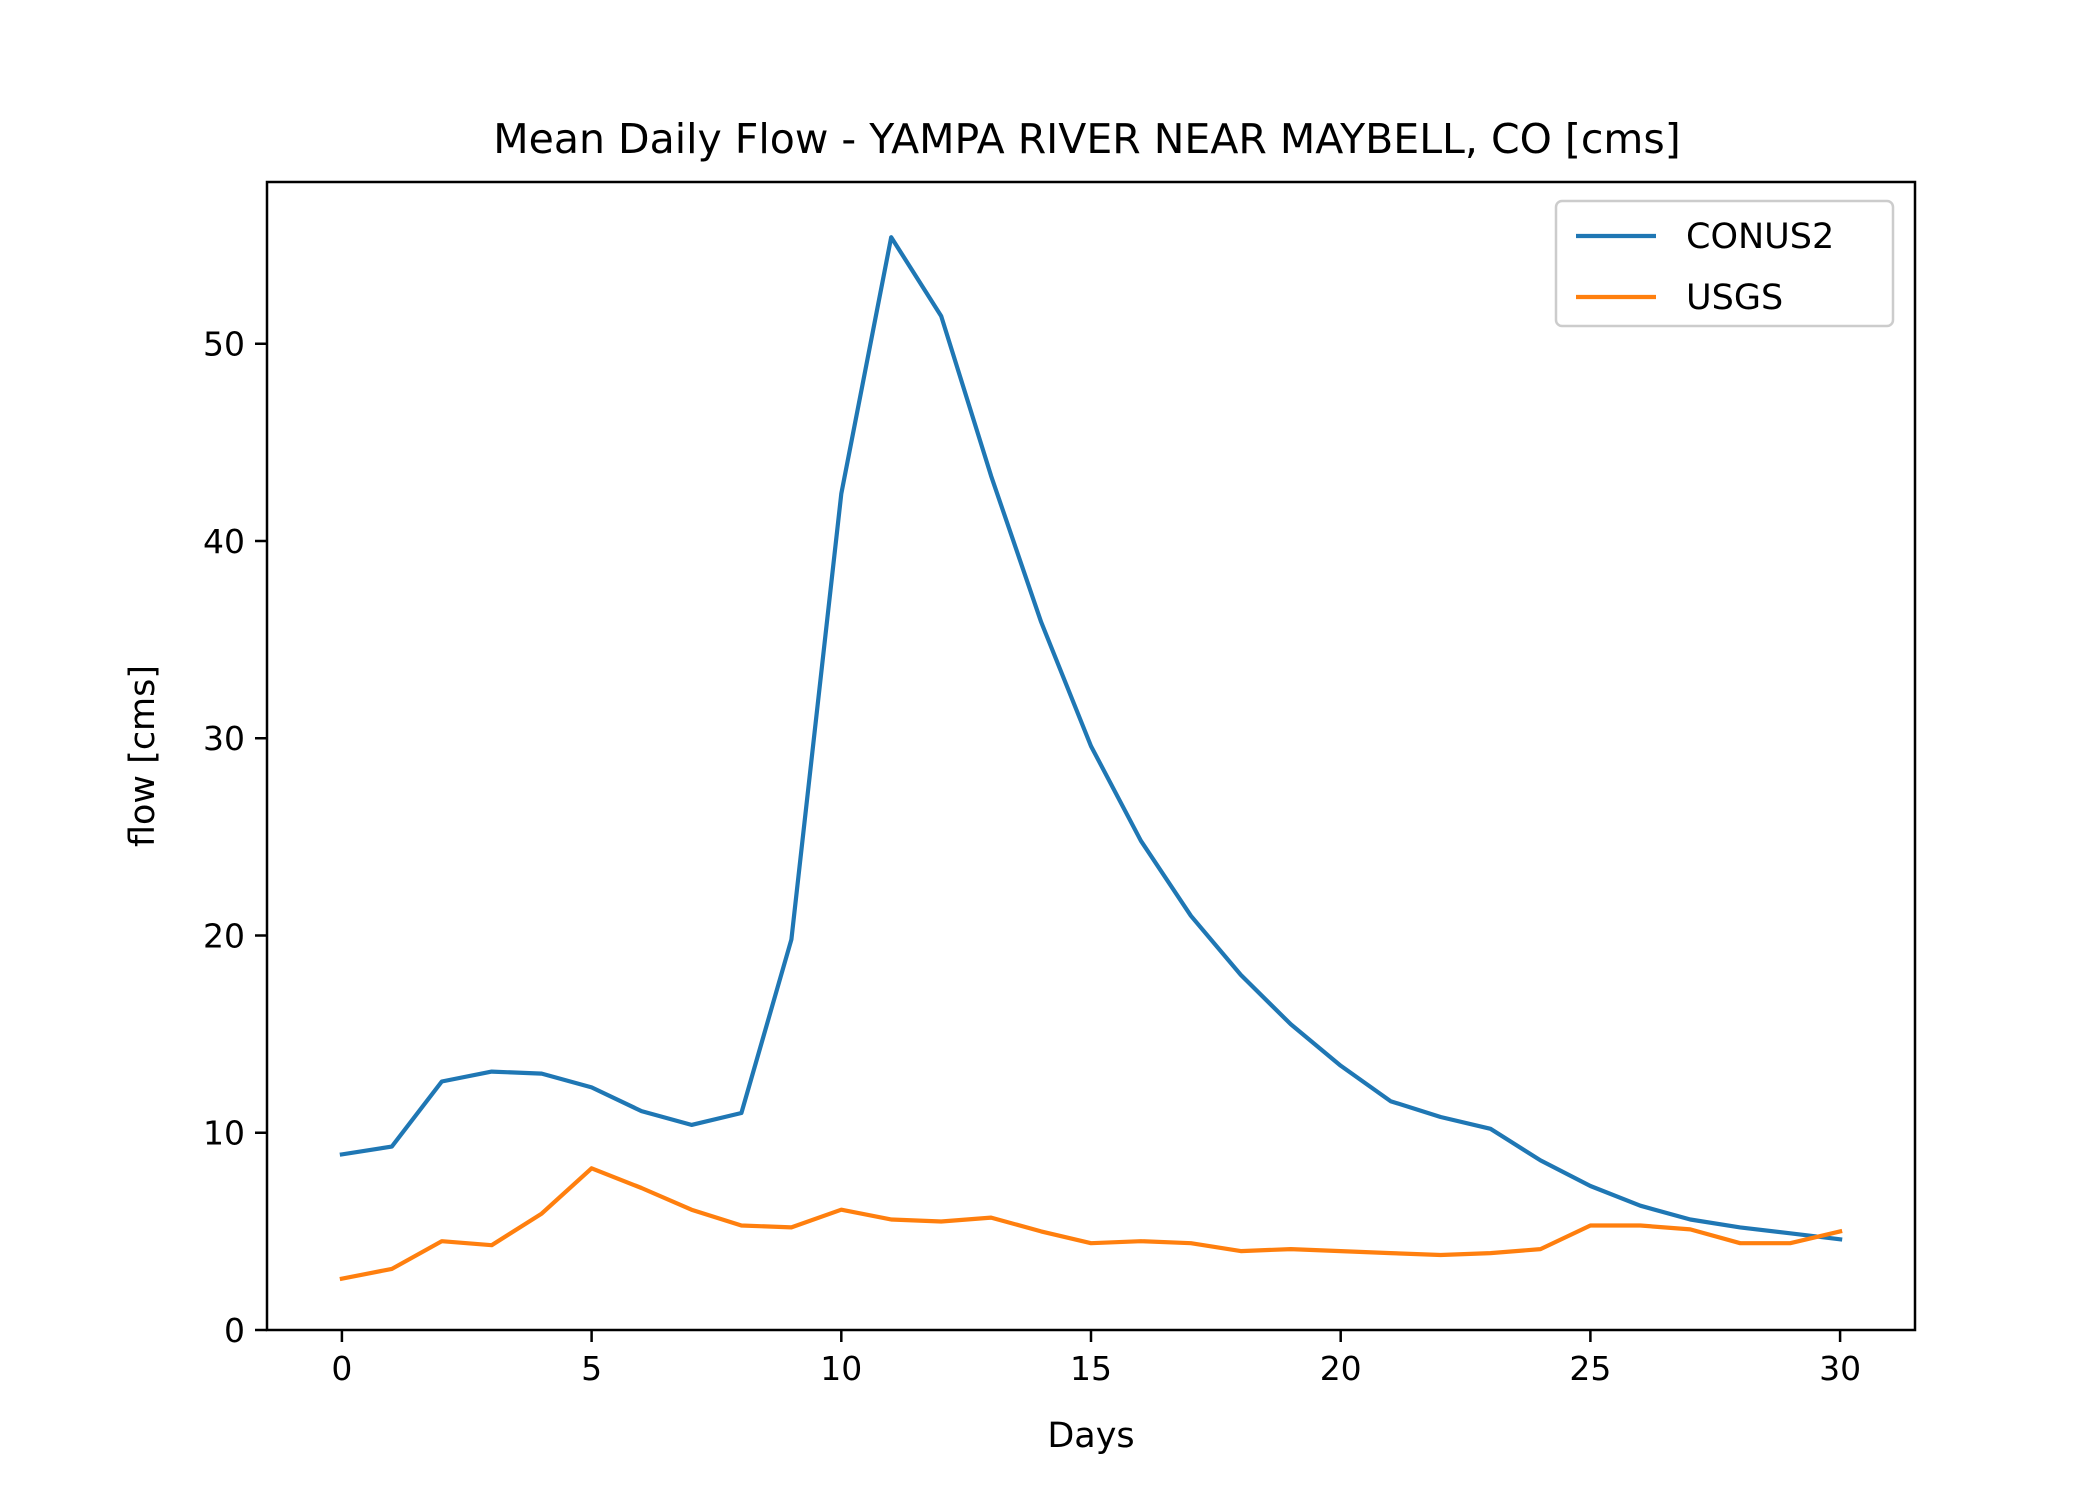 The image size is (2100, 1500). Describe the element at coordinates (1090, 1436) in the screenshot. I see `x-axis-label: Days` at that location.